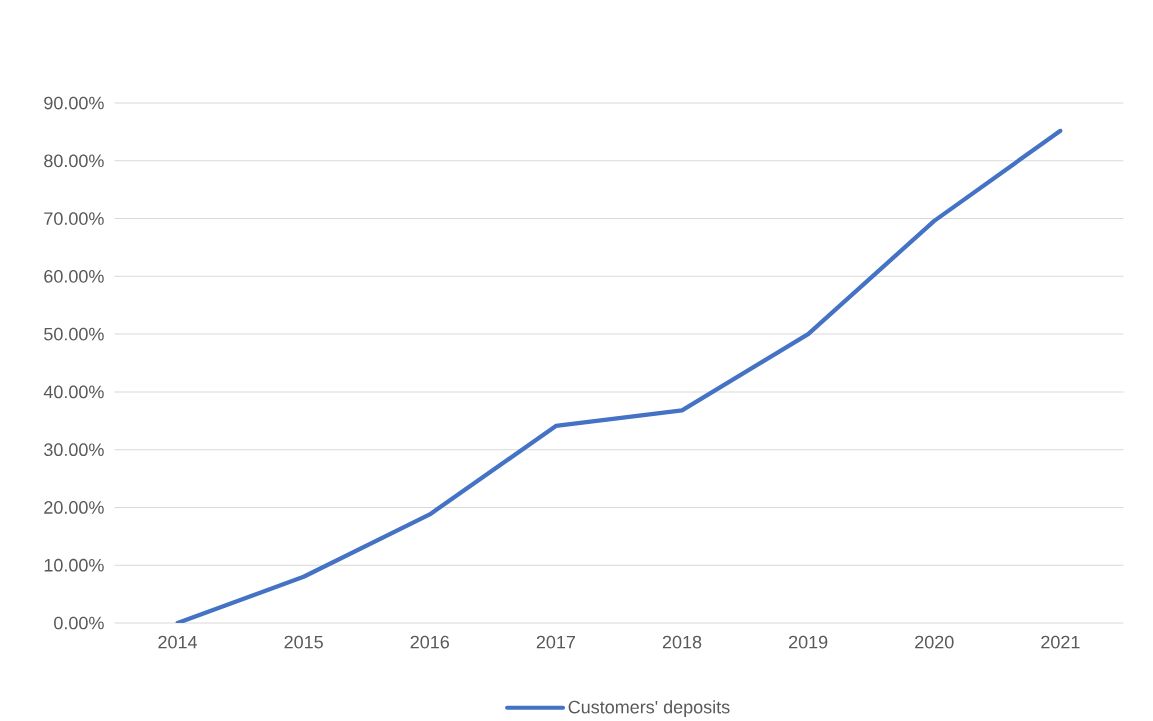  Describe the element at coordinates (73, 392) in the screenshot. I see `y-tick-label: 40.00%` at that location.